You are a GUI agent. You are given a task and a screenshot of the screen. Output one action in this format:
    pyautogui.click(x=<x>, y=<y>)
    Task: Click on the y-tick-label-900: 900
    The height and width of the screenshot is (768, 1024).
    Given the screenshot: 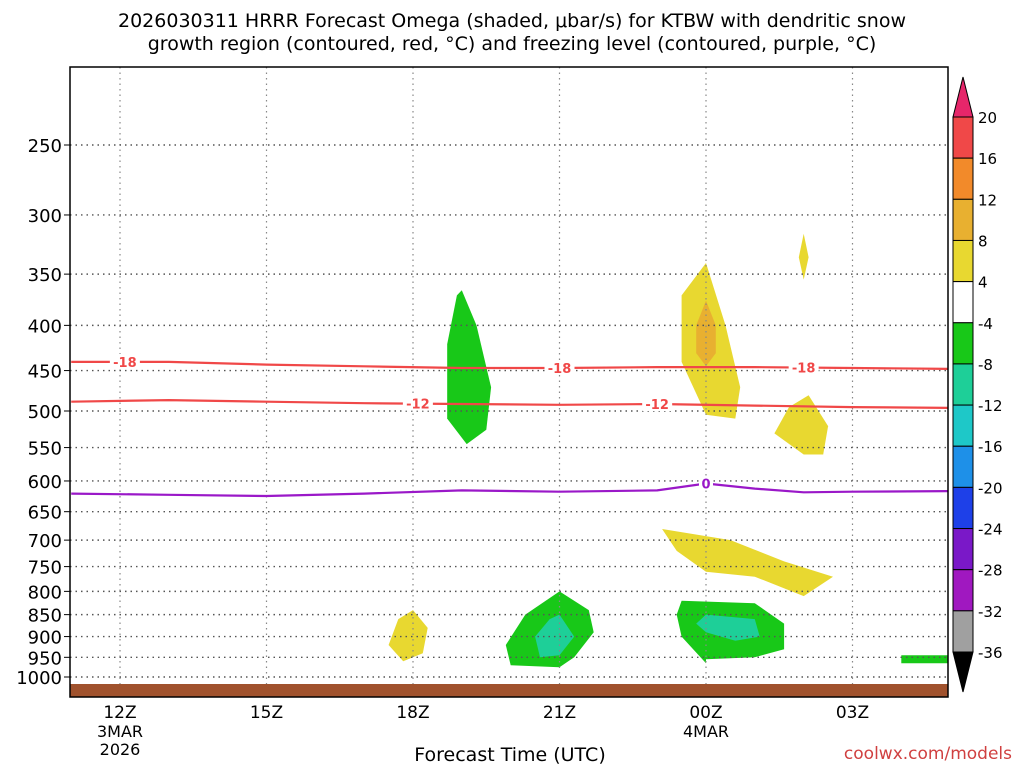 What is the action you would take?
    pyautogui.click(x=45, y=638)
    